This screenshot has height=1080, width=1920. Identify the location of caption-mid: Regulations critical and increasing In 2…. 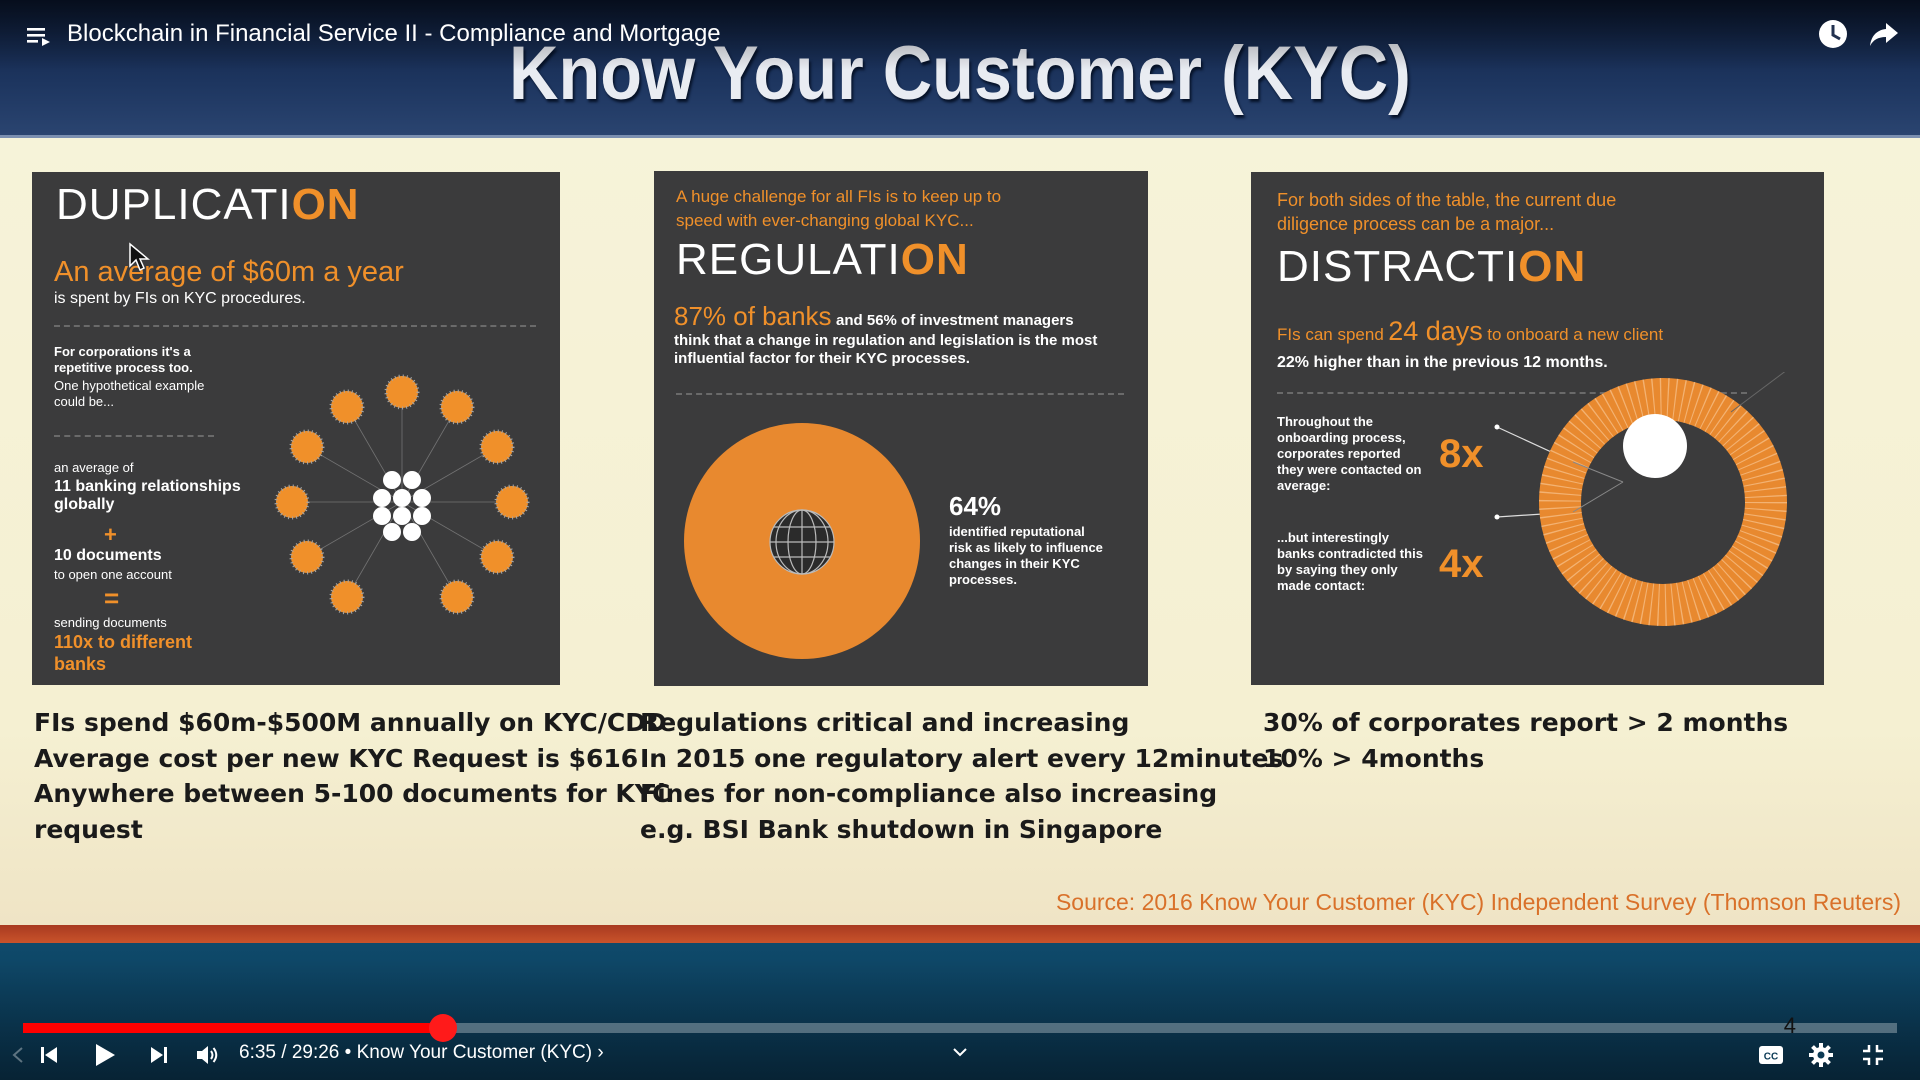
(961, 776).